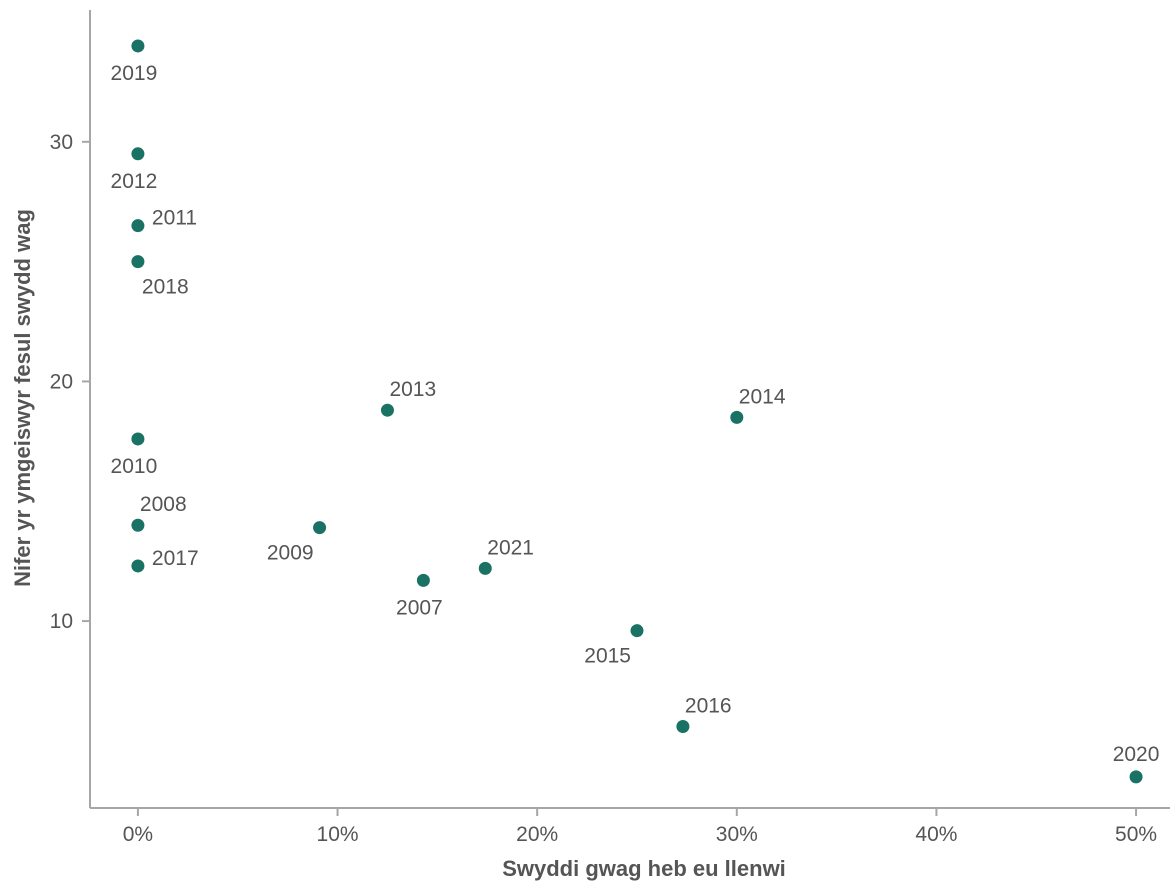 The height and width of the screenshot is (883, 1172). Describe the element at coordinates (510, 547) in the screenshot. I see `data-point-label-2021: 2021` at that location.